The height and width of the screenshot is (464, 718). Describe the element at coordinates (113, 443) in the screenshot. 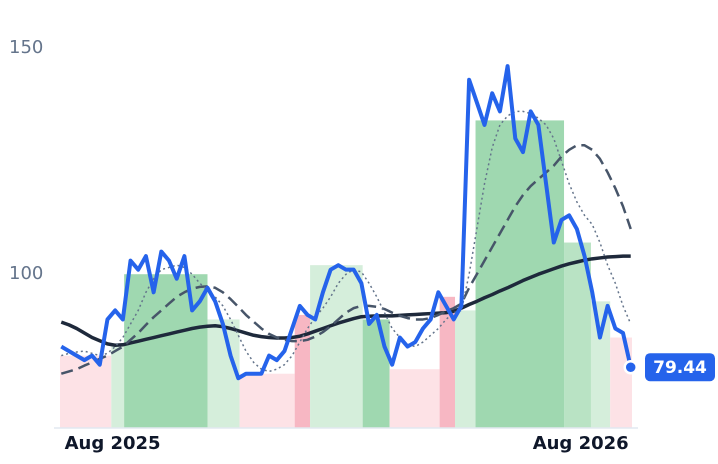

I see `x-tick-label: Aug 2025` at that location.